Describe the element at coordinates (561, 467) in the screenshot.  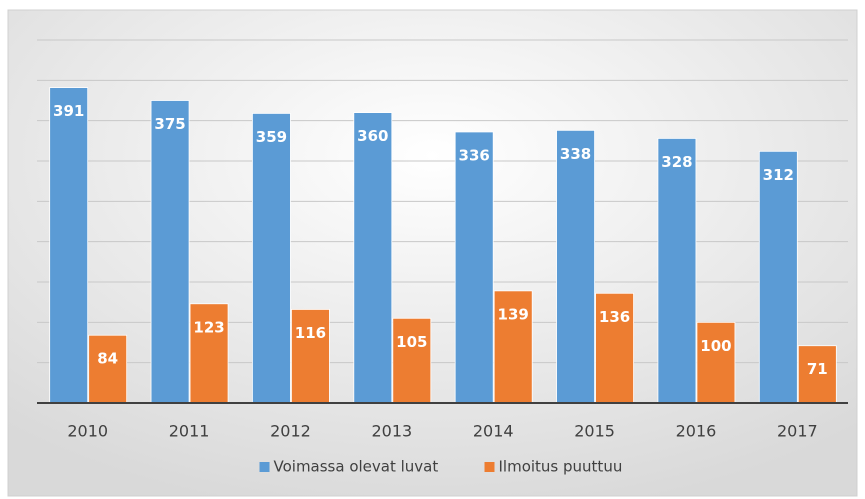
I see `legend-label: Ilmoitus puuttuu` at that location.